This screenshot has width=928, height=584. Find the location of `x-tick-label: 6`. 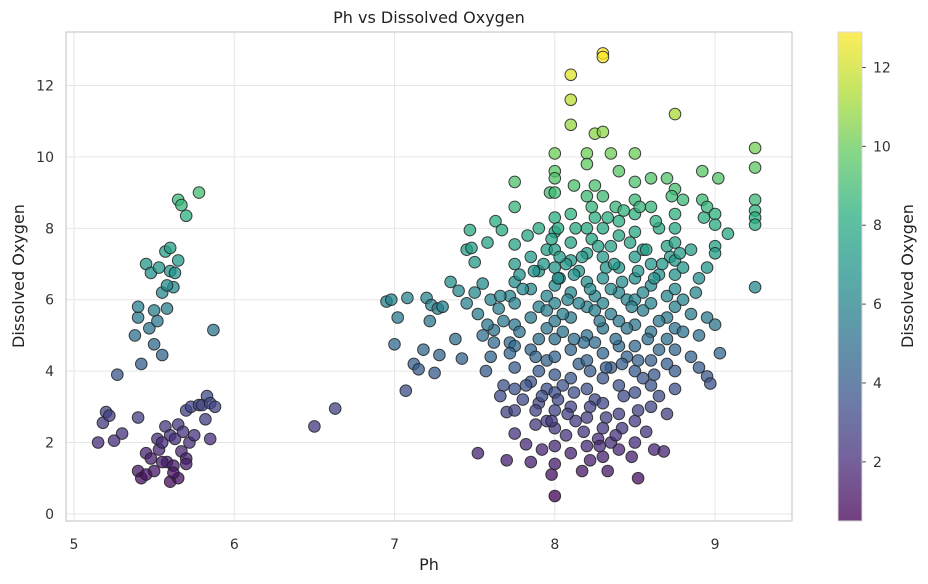

x-tick-label: 6 is located at coordinates (234, 545).